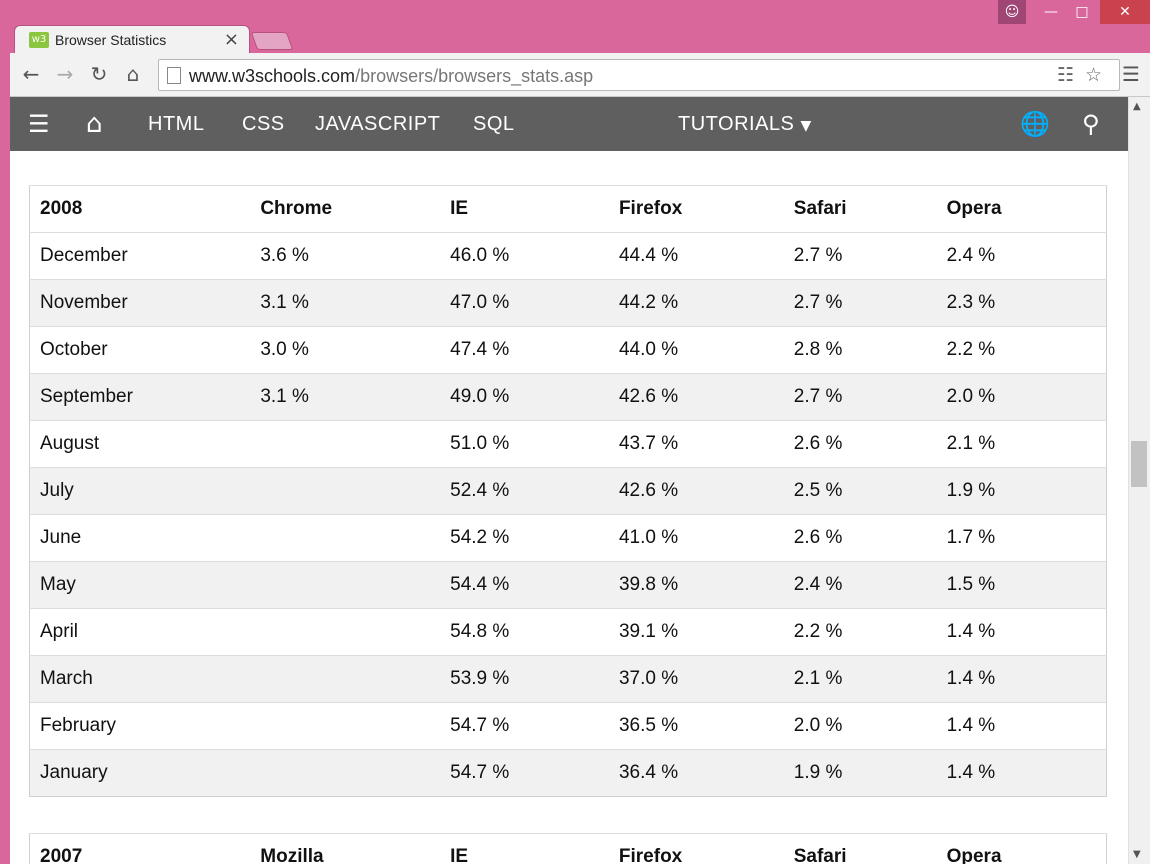  I want to click on cell-firefox: 41.0 %, so click(706, 538).